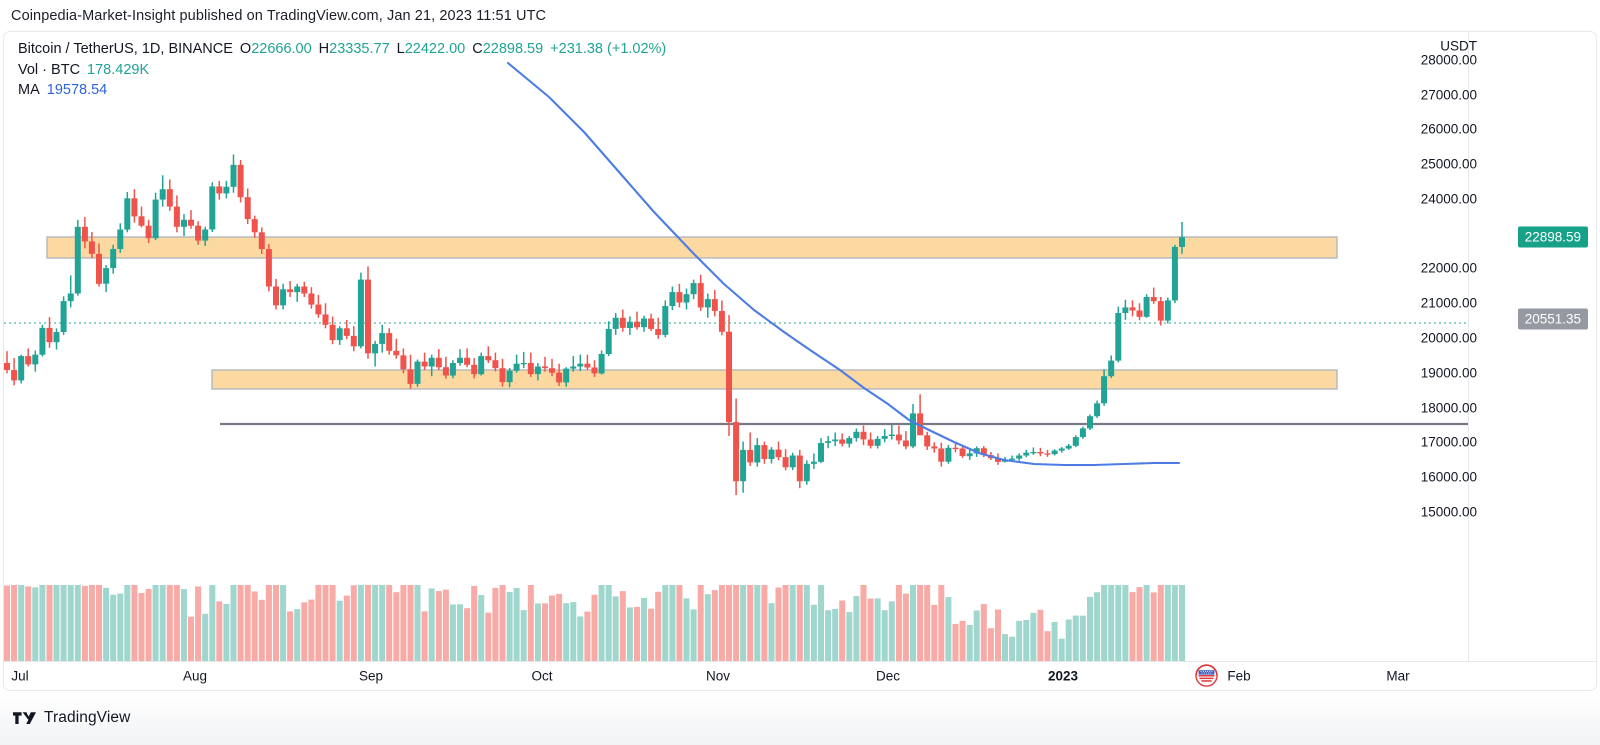 The height and width of the screenshot is (745, 1600). Describe the element at coordinates (800, 675) in the screenshot. I see `time-axis: Jul Aug Sep Oct Nov Dec 2023 Feb Mar` at that location.